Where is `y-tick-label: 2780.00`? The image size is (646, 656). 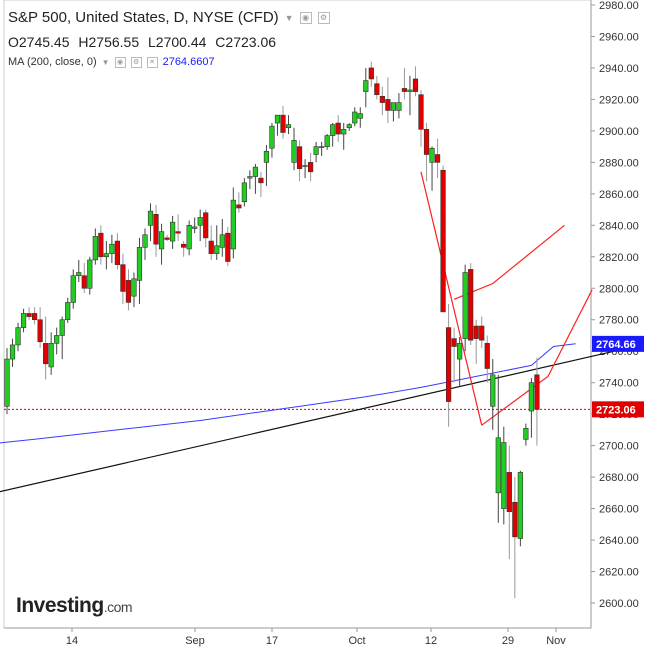 y-tick-label: 2780.00 is located at coordinates (619, 321).